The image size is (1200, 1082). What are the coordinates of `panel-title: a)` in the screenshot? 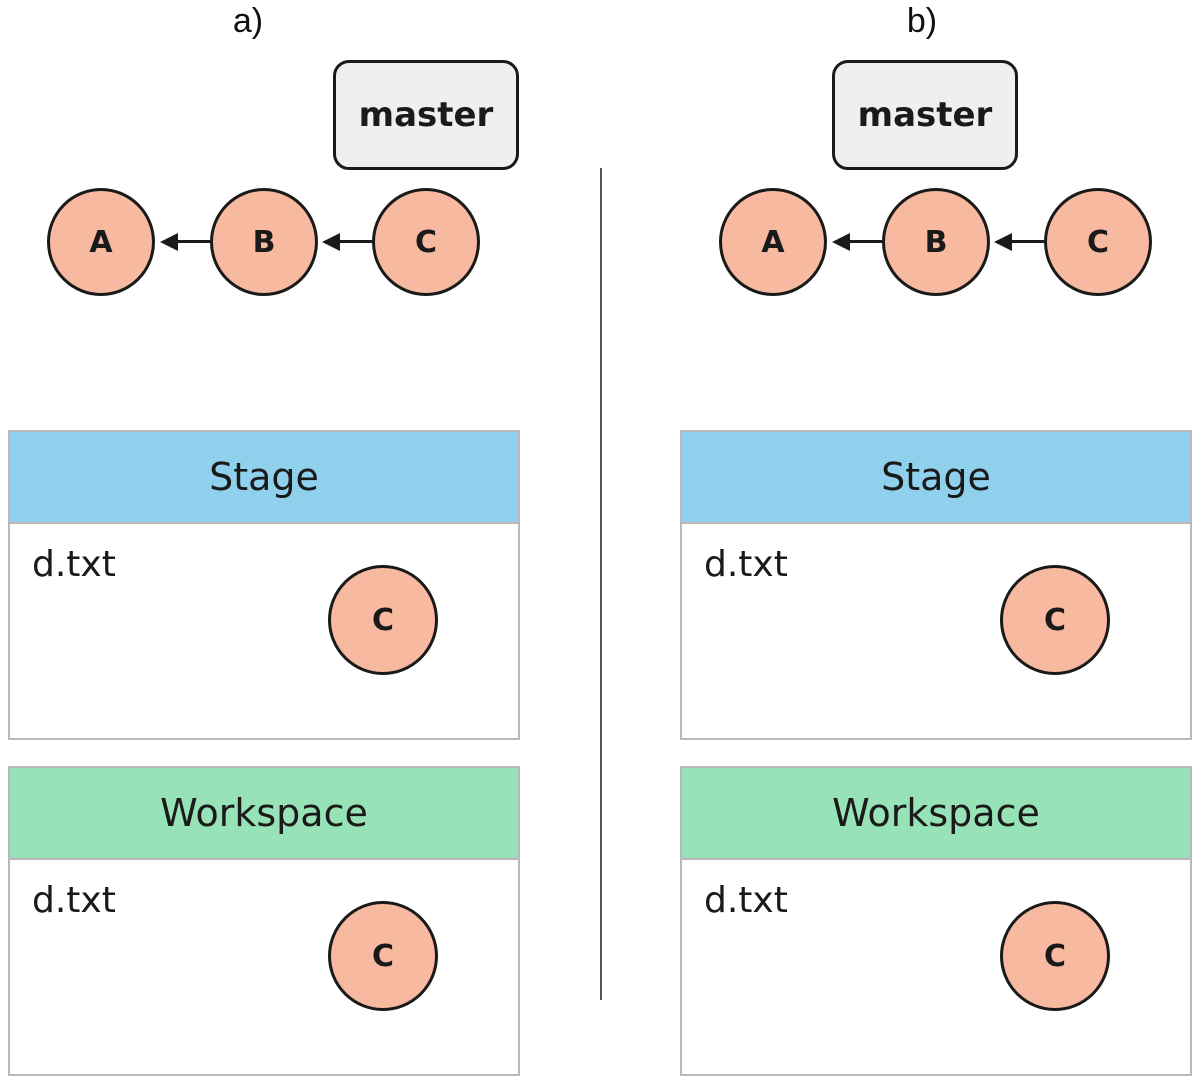 It's located at (248, 21).